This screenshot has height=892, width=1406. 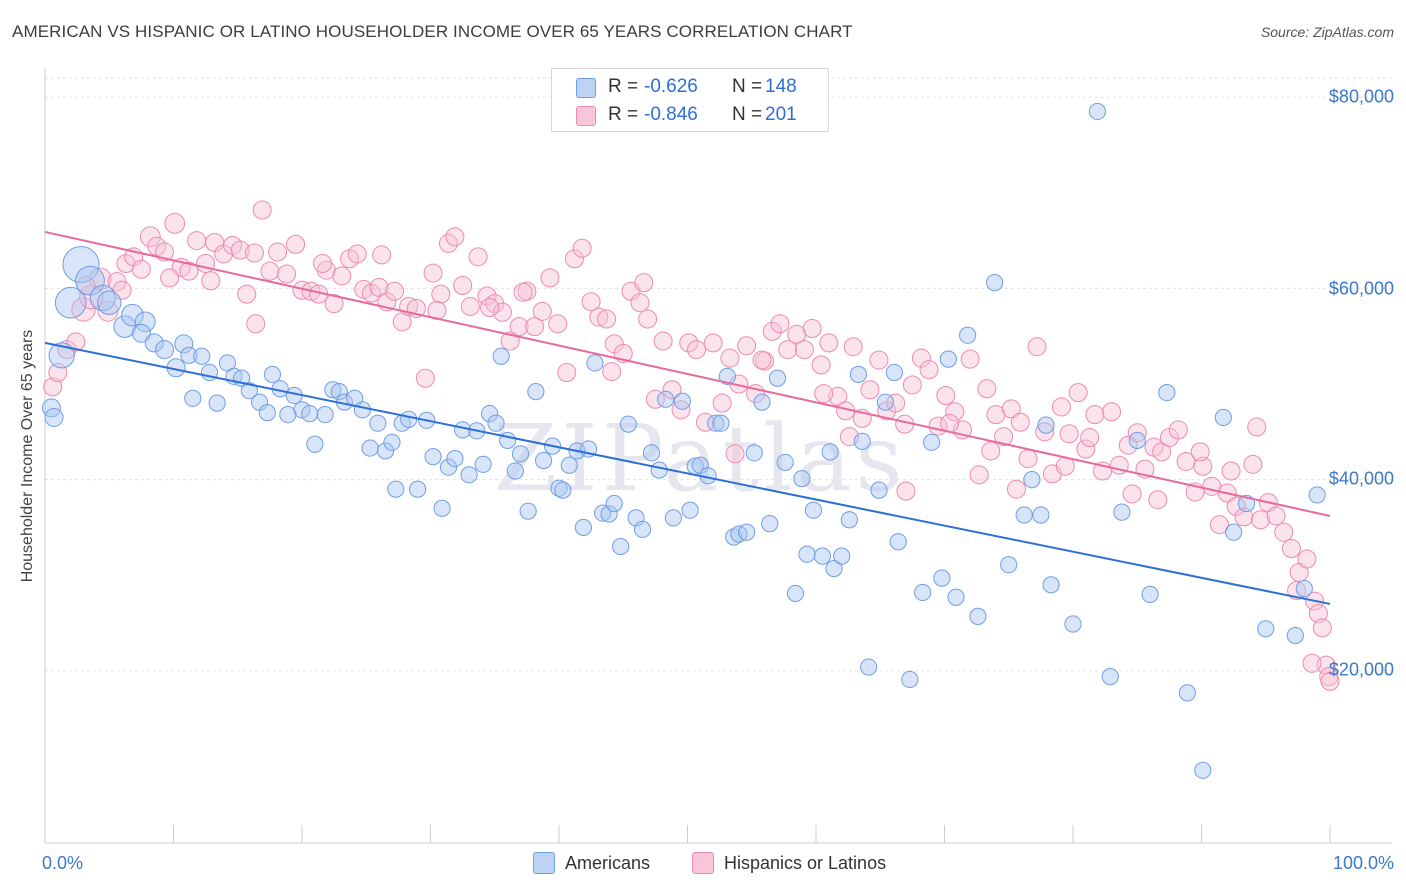 What do you see at coordinates (591, 864) in the screenshot?
I see `legend-item-americans: Americans` at bounding box center [591, 864].